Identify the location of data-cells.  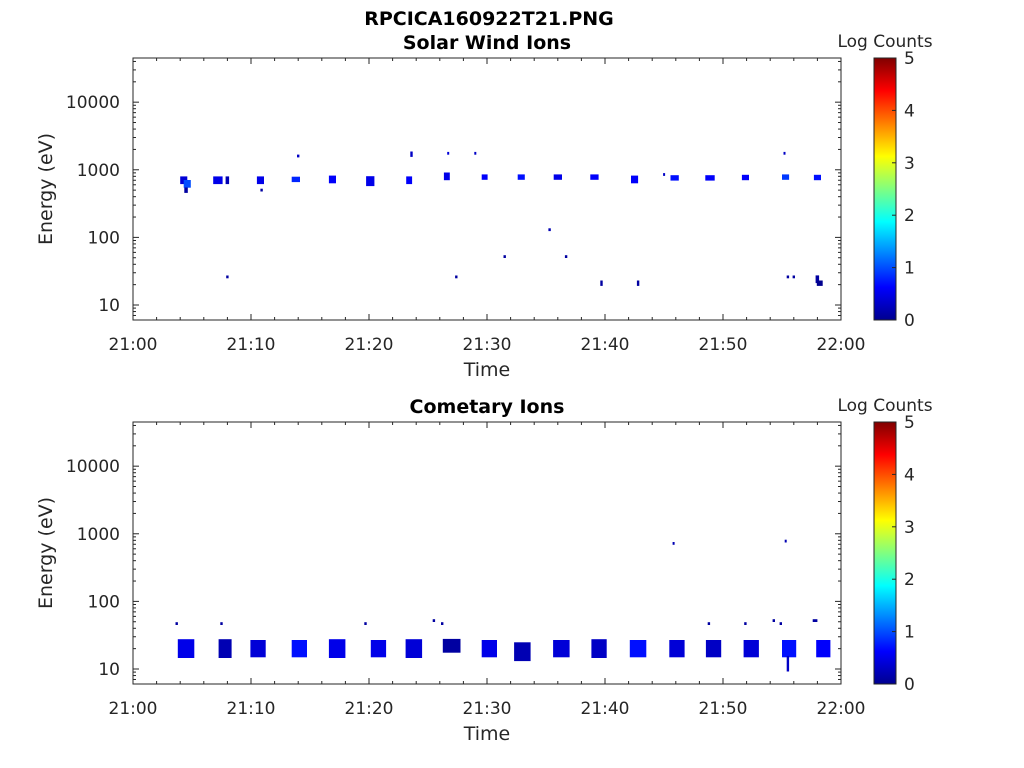
(503, 605).